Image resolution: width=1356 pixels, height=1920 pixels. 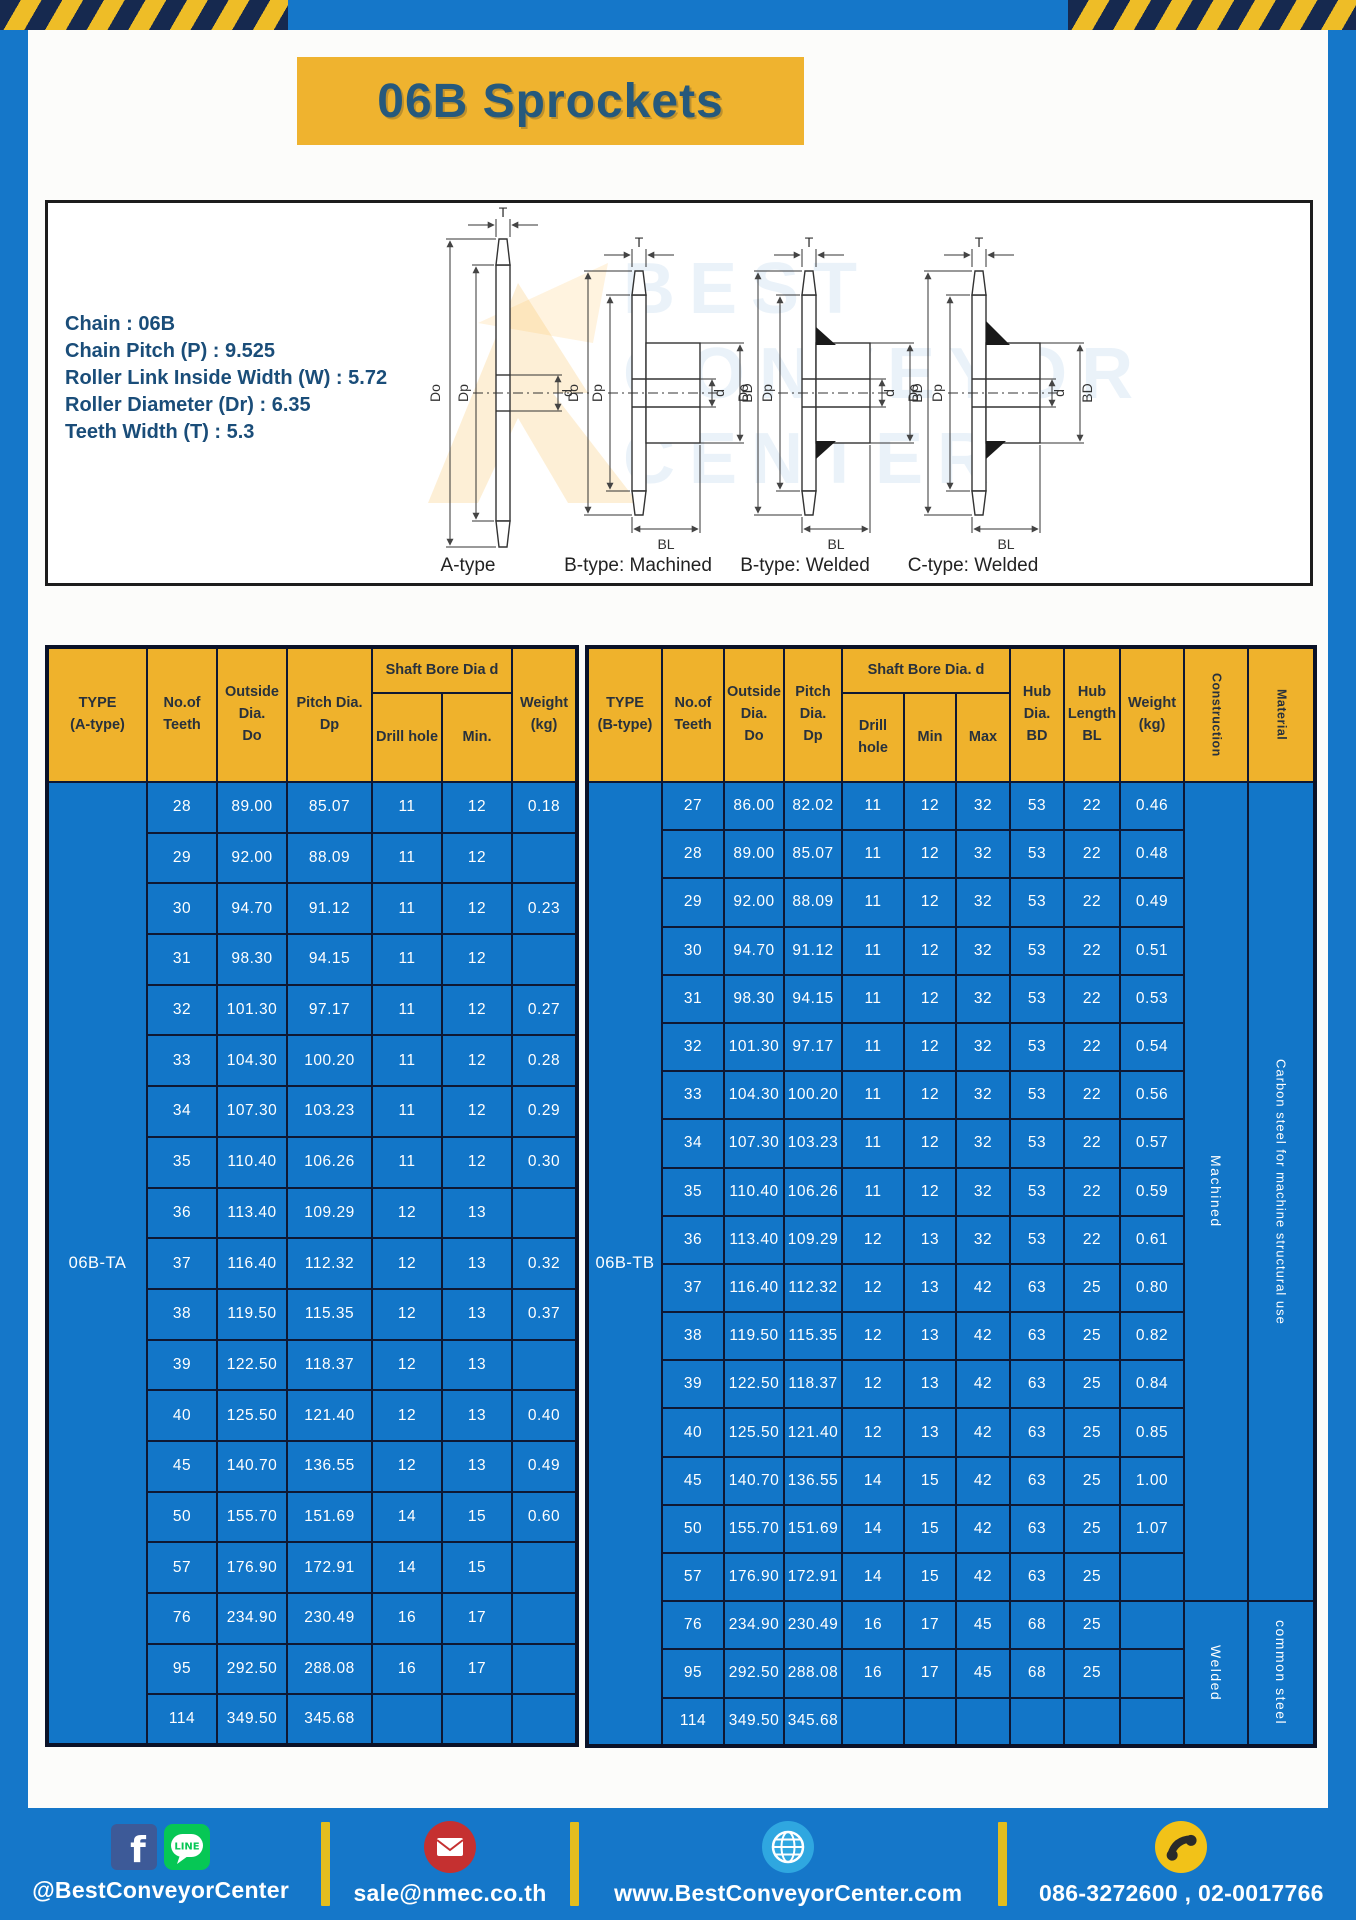 I want to click on header-weight: Weight (kg), so click(x=1152, y=714).